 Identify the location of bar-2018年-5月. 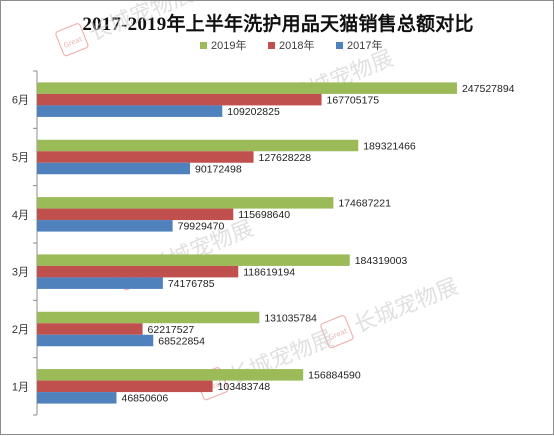
(145, 157).